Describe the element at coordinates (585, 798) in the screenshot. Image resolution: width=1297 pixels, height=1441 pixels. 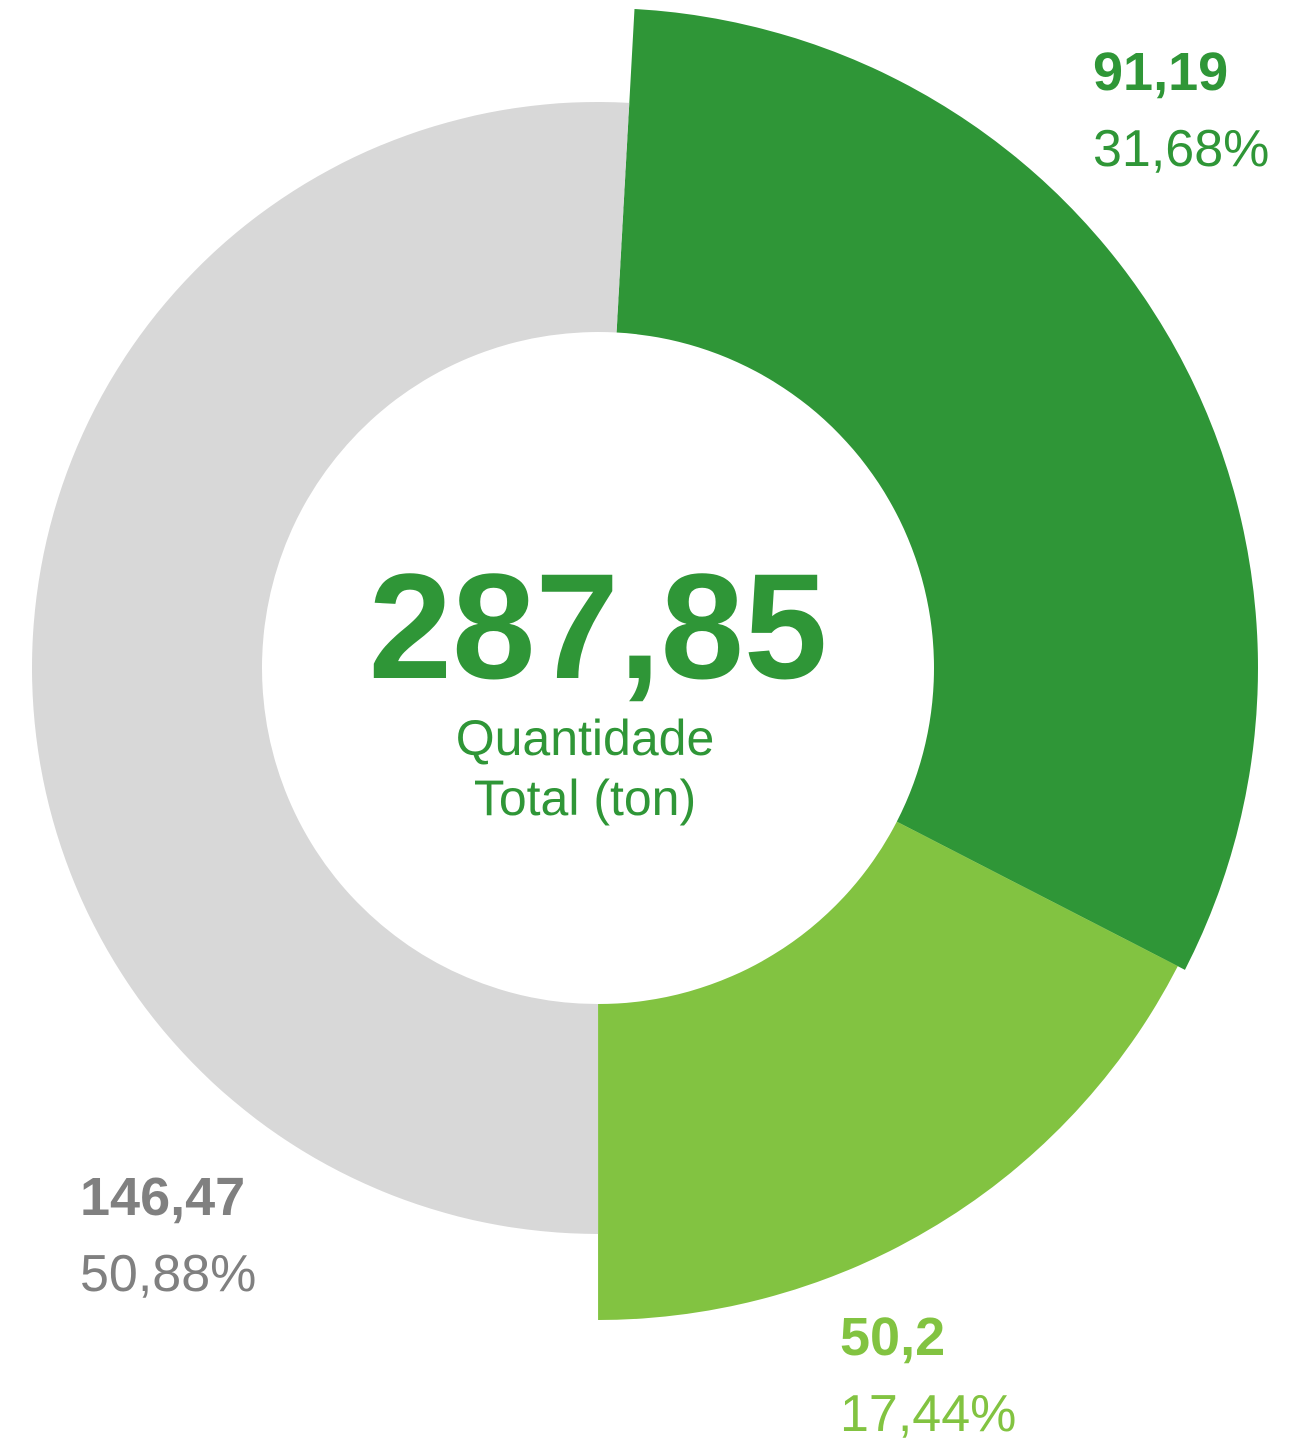
I see `center-label: Total (ton)` at that location.